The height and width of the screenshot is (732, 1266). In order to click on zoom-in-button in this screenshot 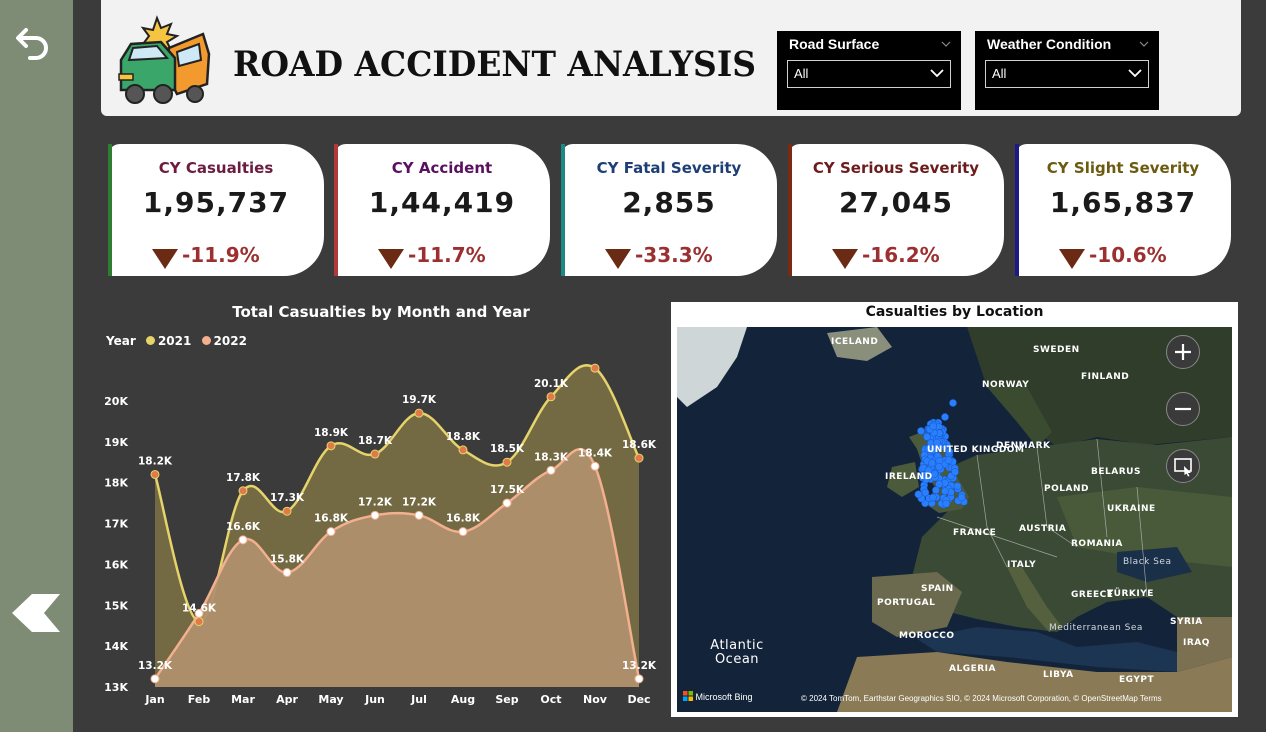, I will do `click(1183, 352)`.